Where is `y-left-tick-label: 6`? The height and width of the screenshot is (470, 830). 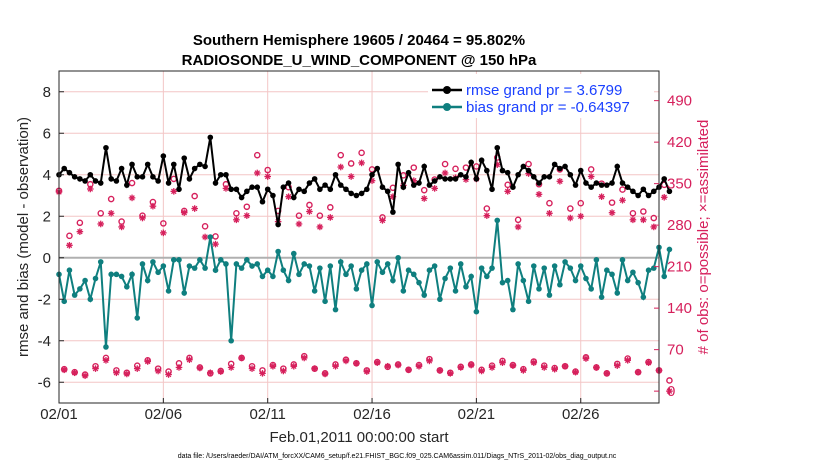 y-left-tick-label: 6 is located at coordinates (47, 133).